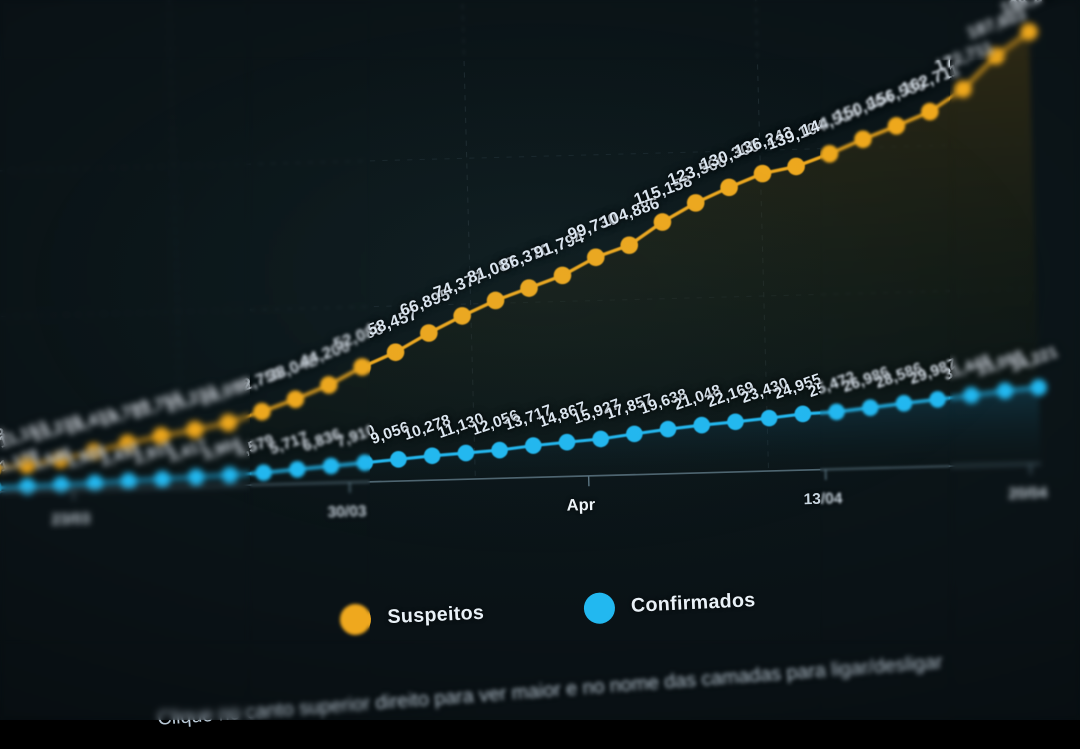 The height and width of the screenshot is (749, 1080). Describe the element at coordinates (355, 619) in the screenshot. I see `legend-swatch-suspeitos` at that location.